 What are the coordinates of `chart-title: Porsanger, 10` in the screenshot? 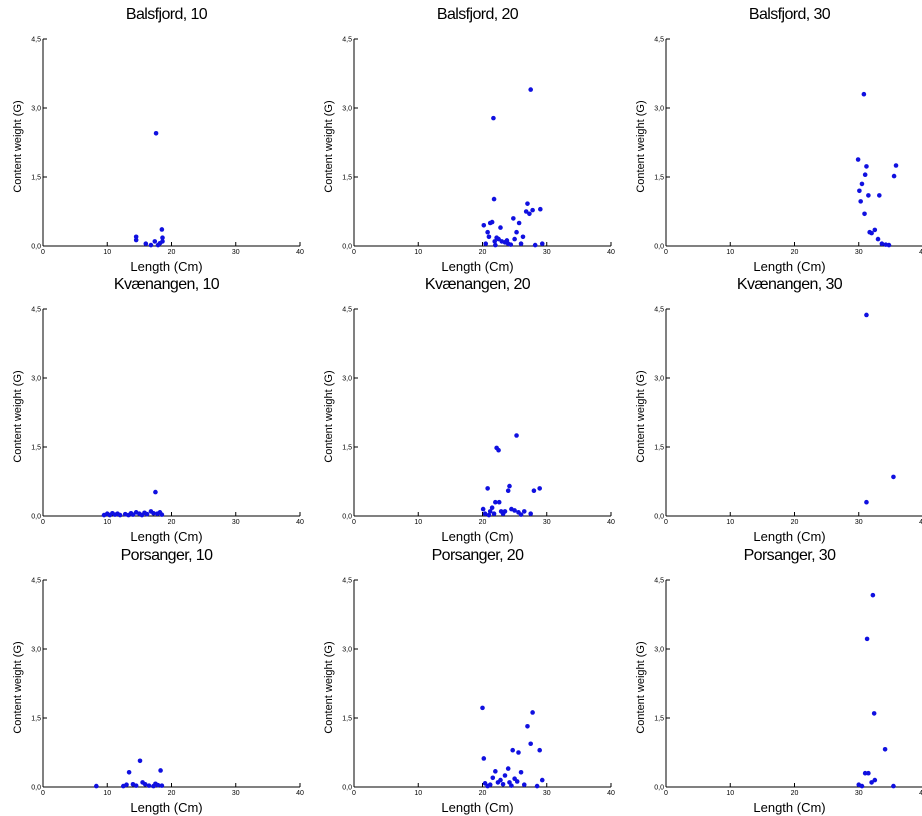 It's located at (167, 555).